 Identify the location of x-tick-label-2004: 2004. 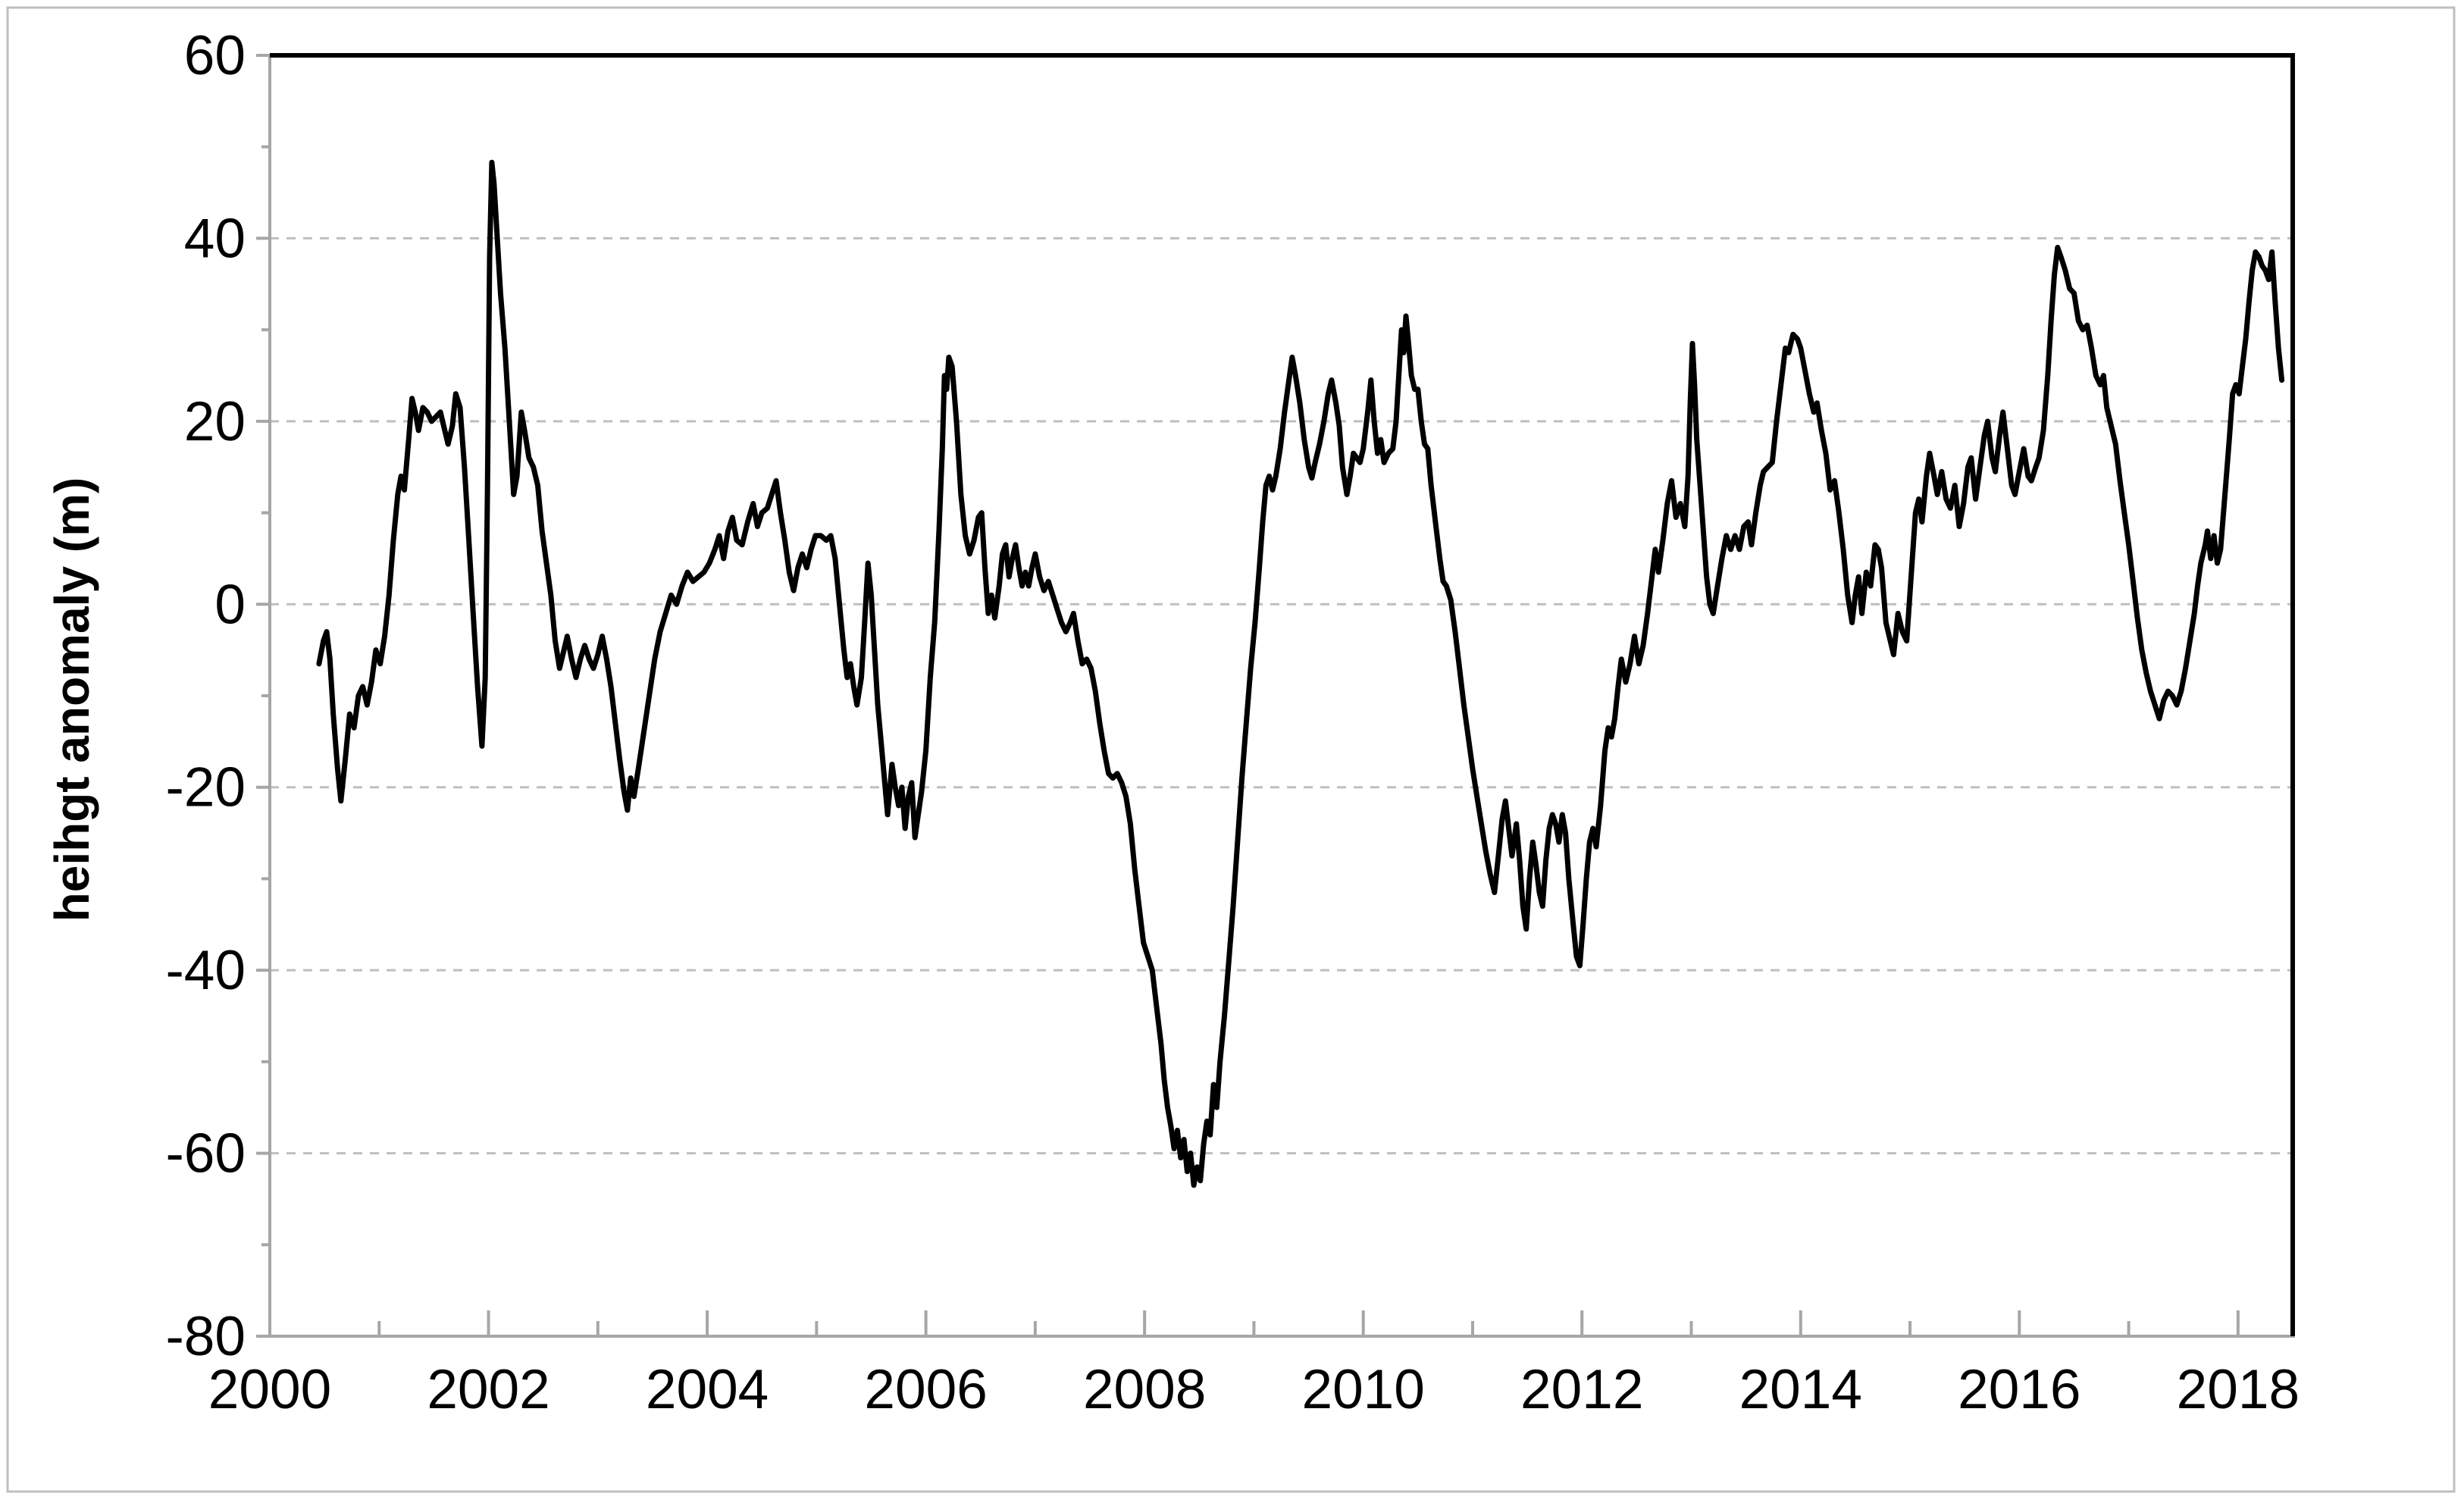
(707, 1390).